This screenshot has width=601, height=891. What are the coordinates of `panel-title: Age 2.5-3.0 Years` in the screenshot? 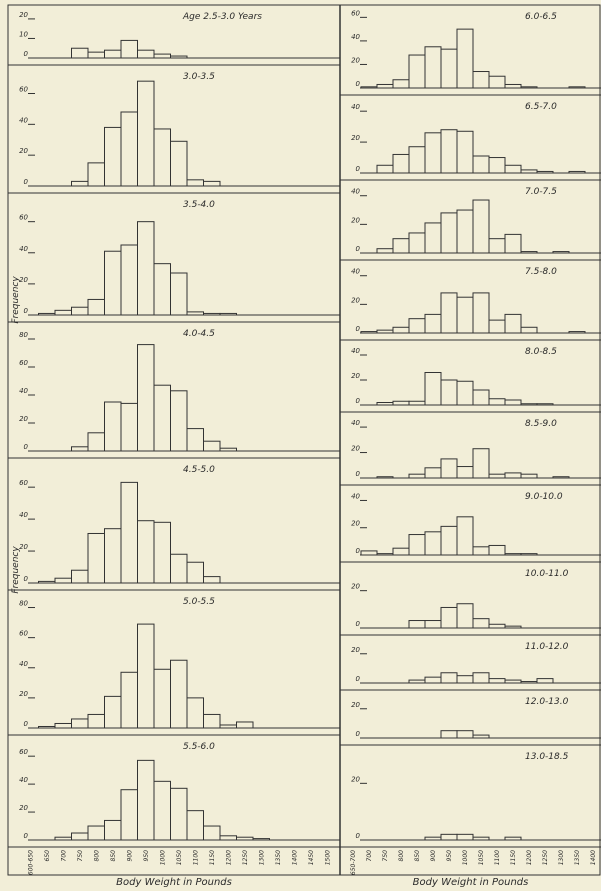 It's located at (222, 17).